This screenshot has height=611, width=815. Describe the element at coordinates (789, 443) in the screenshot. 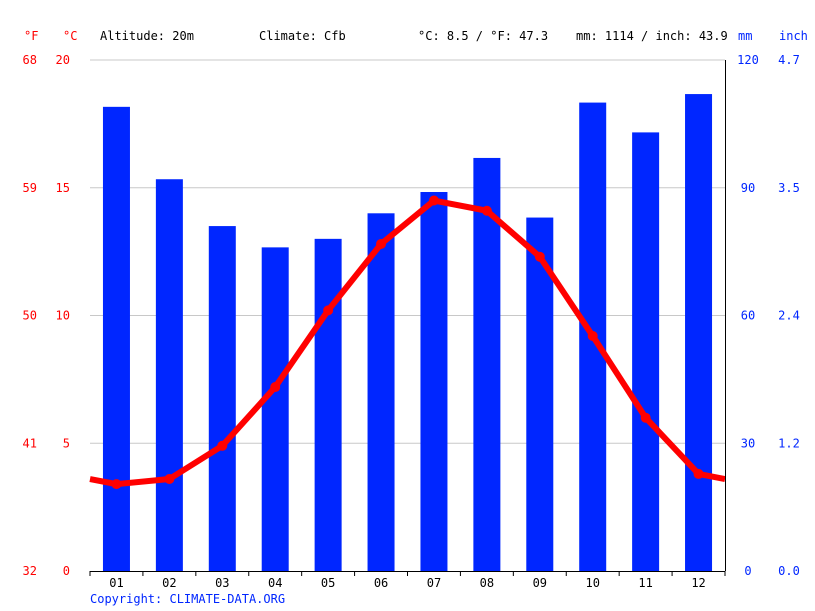

I see `tick-label-inch: 1.2` at that location.